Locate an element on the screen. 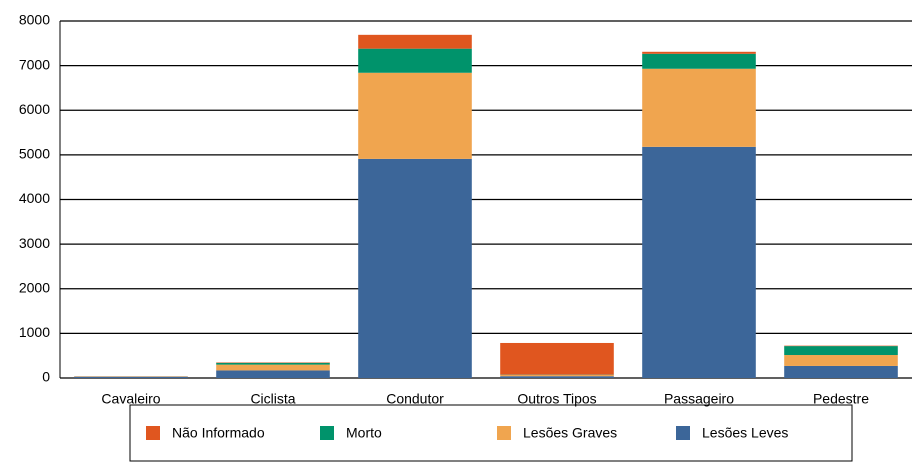 Image resolution: width=914 pixels, height=473 pixels. y-tick-label: 8000 is located at coordinates (34, 20).